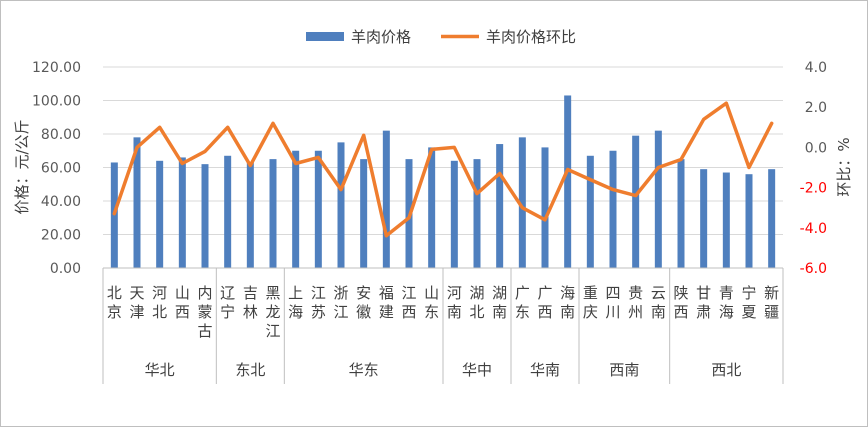 The height and width of the screenshot is (430, 868). Describe the element at coordinates (477, 213) in the screenshot. I see `bar-湖北` at that location.